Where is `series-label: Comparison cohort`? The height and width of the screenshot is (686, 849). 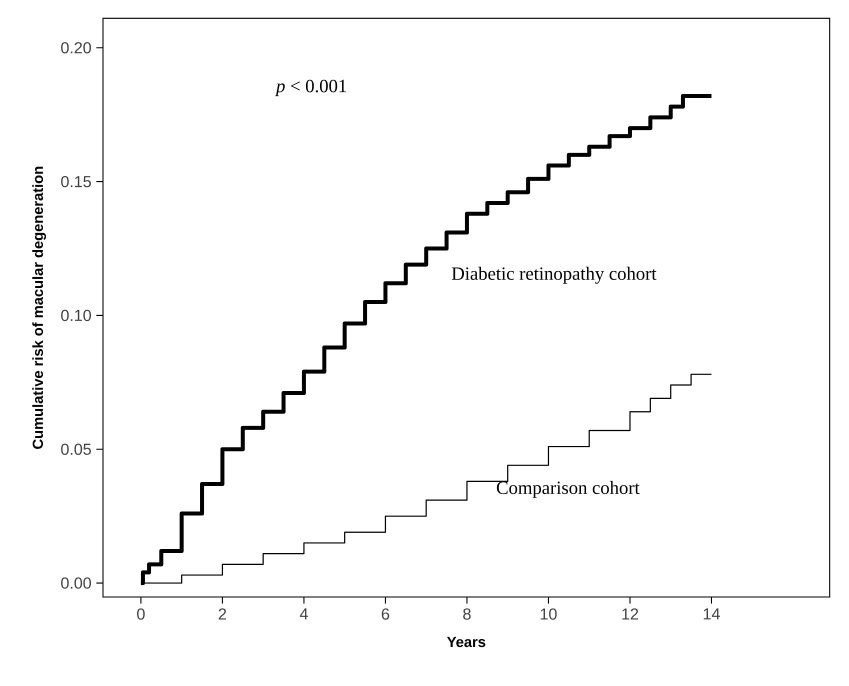
series-label: Comparison cohort is located at coordinates (568, 489).